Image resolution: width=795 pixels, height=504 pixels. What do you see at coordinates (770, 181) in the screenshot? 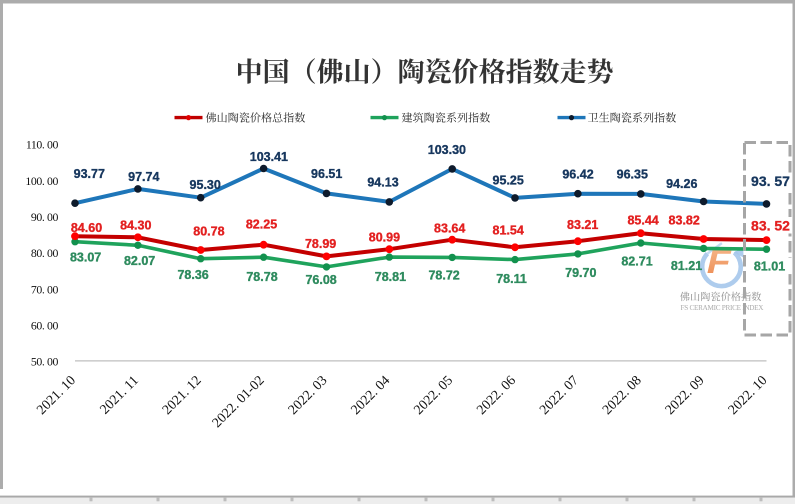
I see `svg-text: 93. 57` at bounding box center [770, 181].